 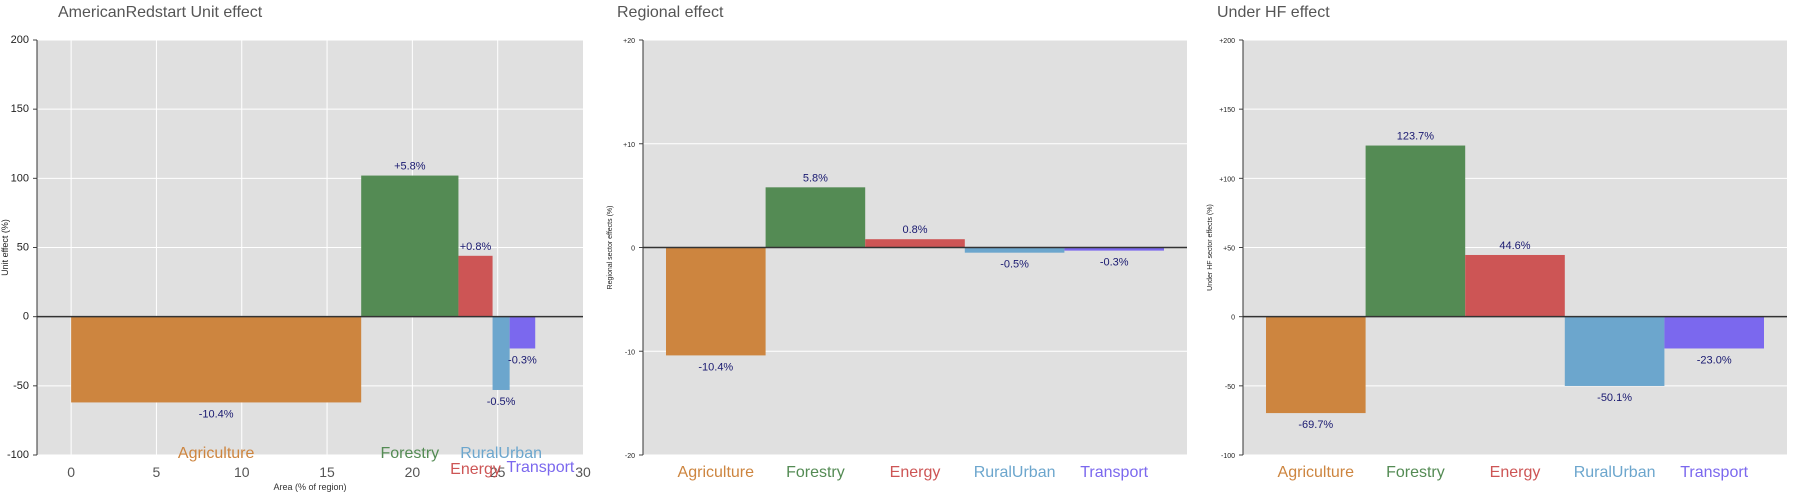 I want to click on y-tick-label: -10, so click(x=630, y=352).